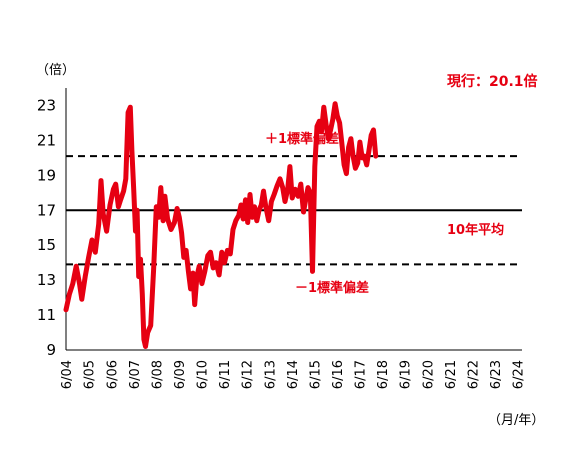  What do you see at coordinates (46, 210) in the screenshot?
I see `y-tick-label: 17` at bounding box center [46, 210].